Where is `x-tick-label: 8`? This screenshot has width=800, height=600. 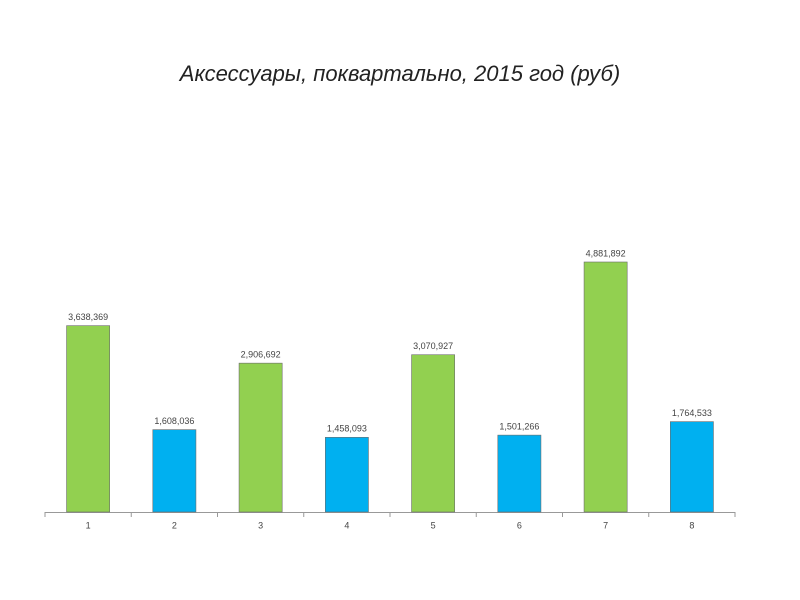 x-tick-label: 8 is located at coordinates (691, 525).